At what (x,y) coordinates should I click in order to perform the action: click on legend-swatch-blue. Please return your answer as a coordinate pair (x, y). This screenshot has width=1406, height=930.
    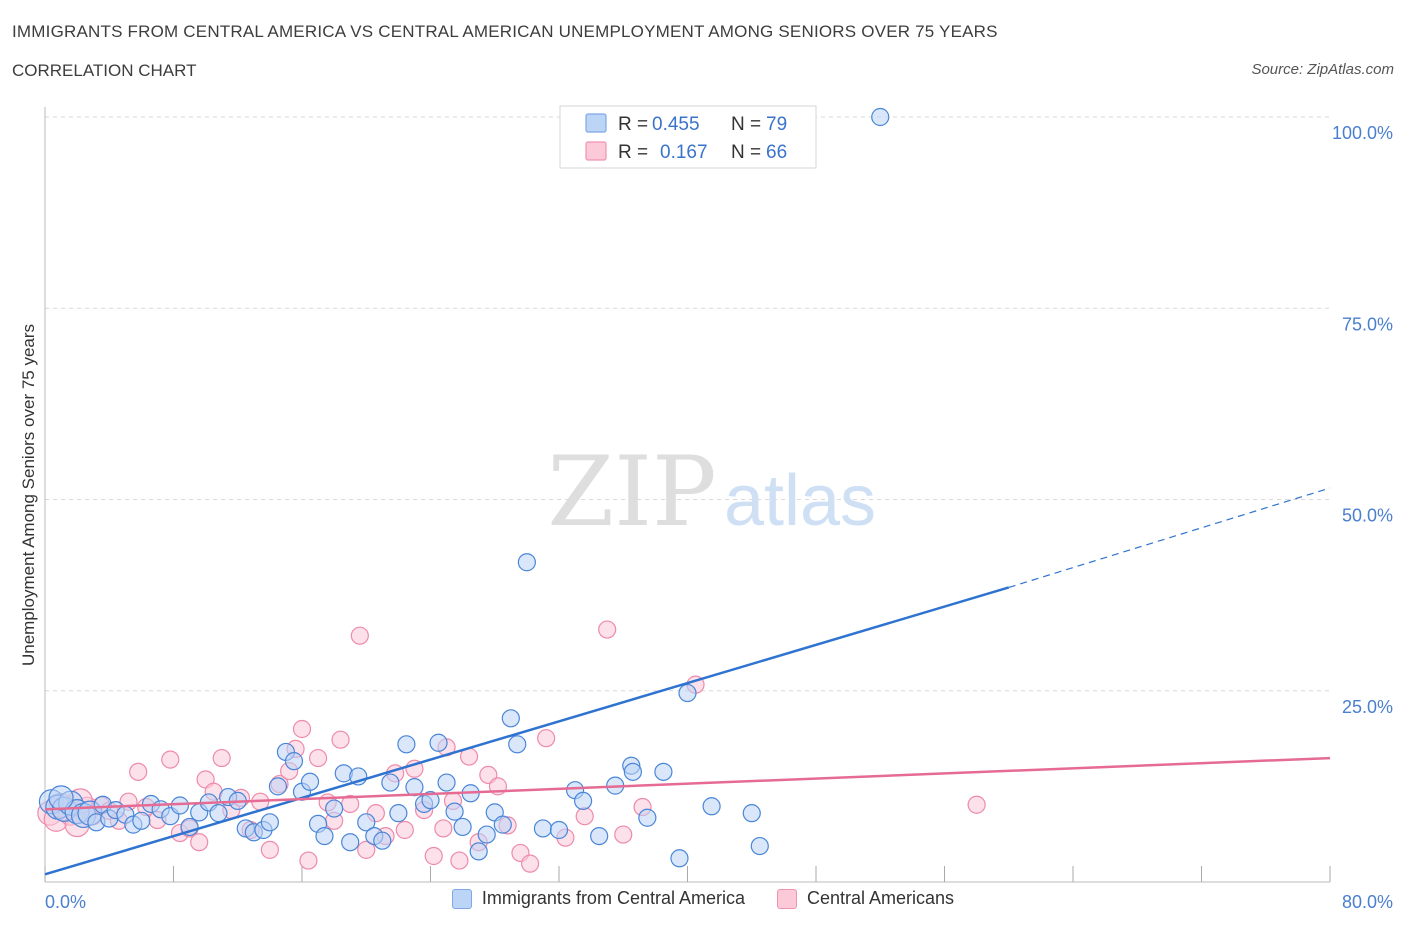
    Looking at the image, I should click on (461, 898).